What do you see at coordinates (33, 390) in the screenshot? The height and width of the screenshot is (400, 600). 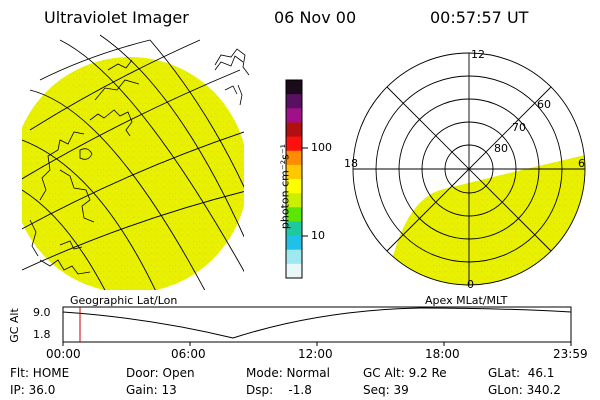 I see `status-ip: IP: 36.0` at bounding box center [33, 390].